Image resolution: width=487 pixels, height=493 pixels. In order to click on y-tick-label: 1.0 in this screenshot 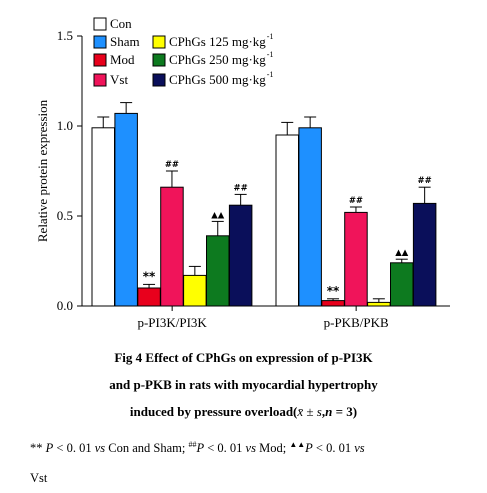, I will do `click(65, 125)`.